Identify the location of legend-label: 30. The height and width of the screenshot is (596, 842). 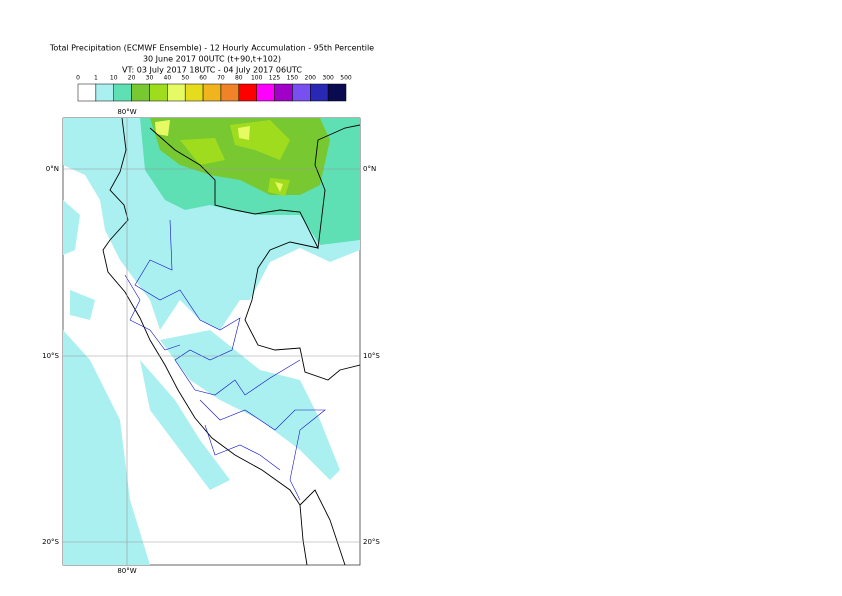
(150, 78).